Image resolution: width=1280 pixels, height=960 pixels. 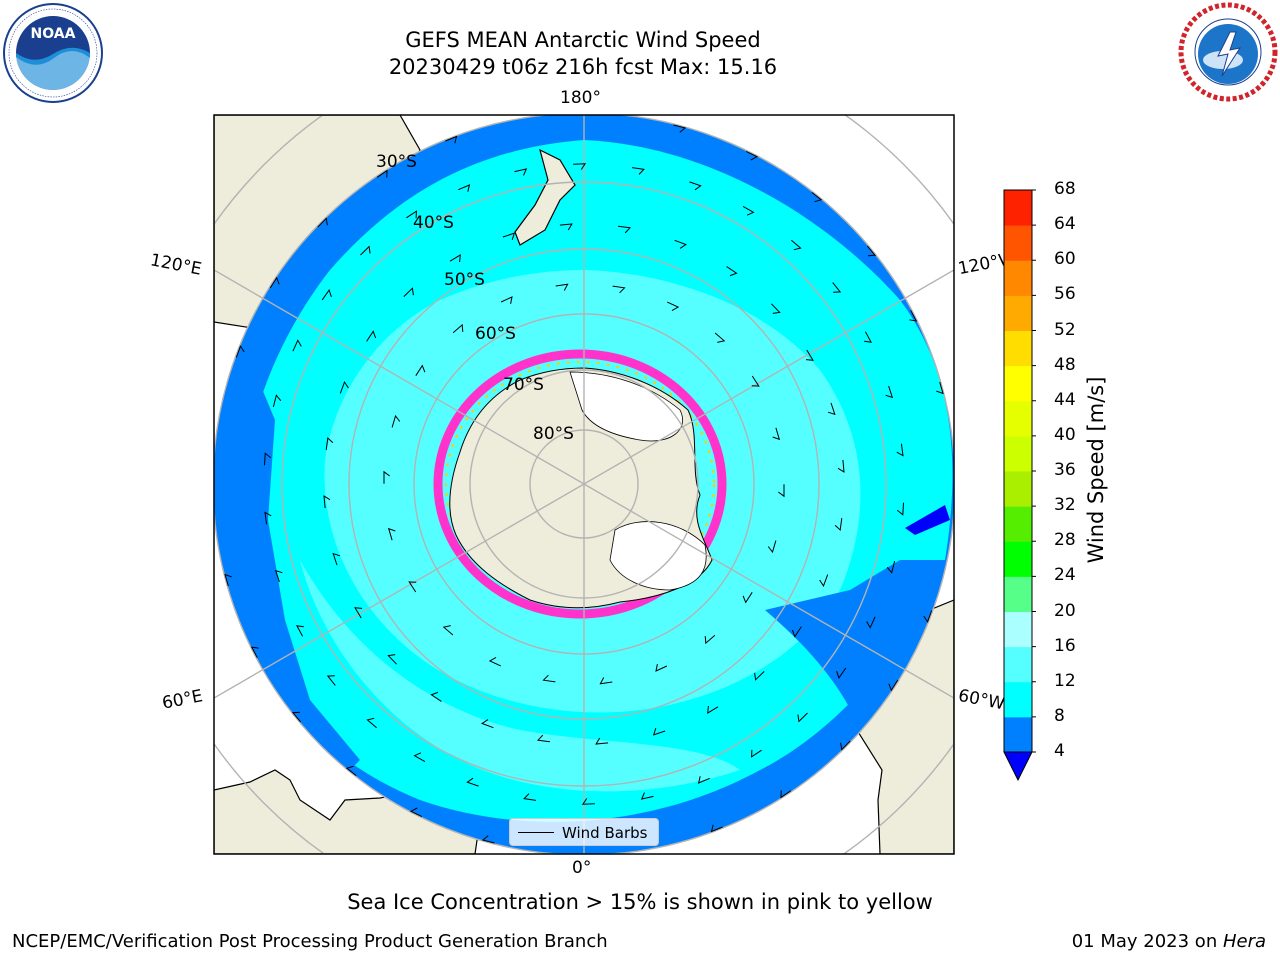 What do you see at coordinates (53, 34) in the screenshot?
I see `svg-text: NOAA` at bounding box center [53, 34].